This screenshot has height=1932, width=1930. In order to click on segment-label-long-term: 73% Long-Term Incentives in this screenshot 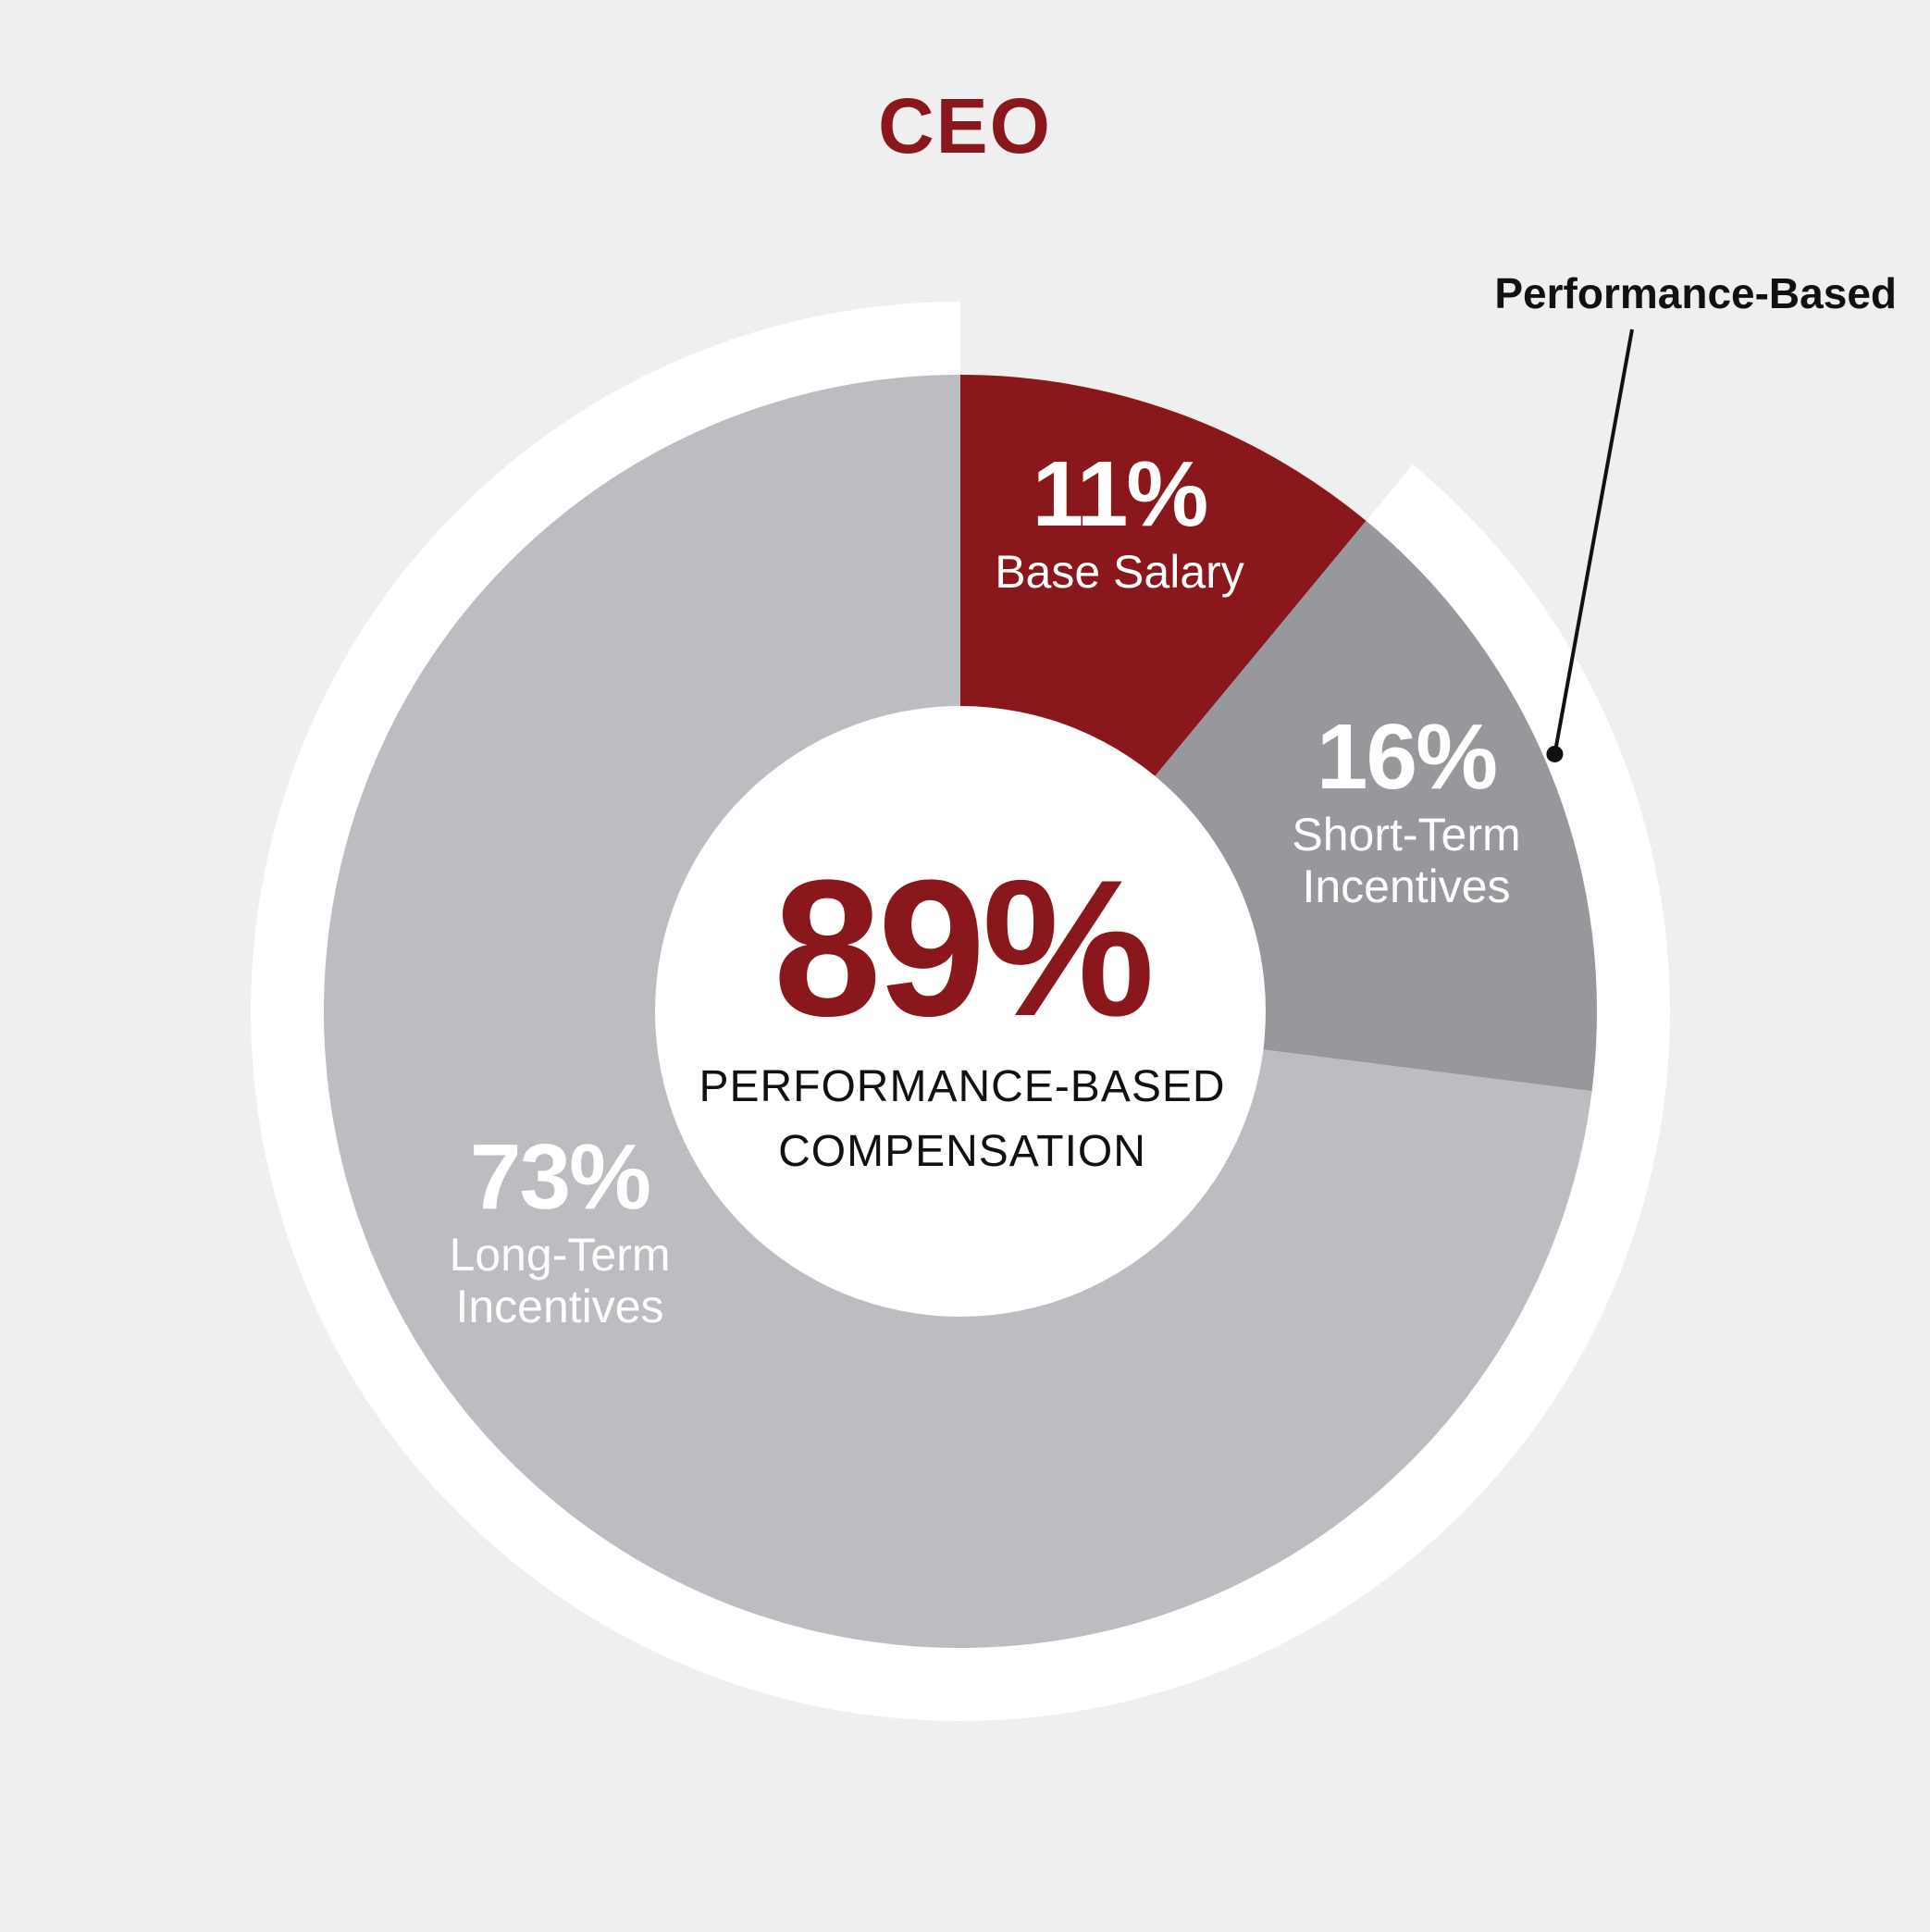, I will do `click(559, 1228)`.